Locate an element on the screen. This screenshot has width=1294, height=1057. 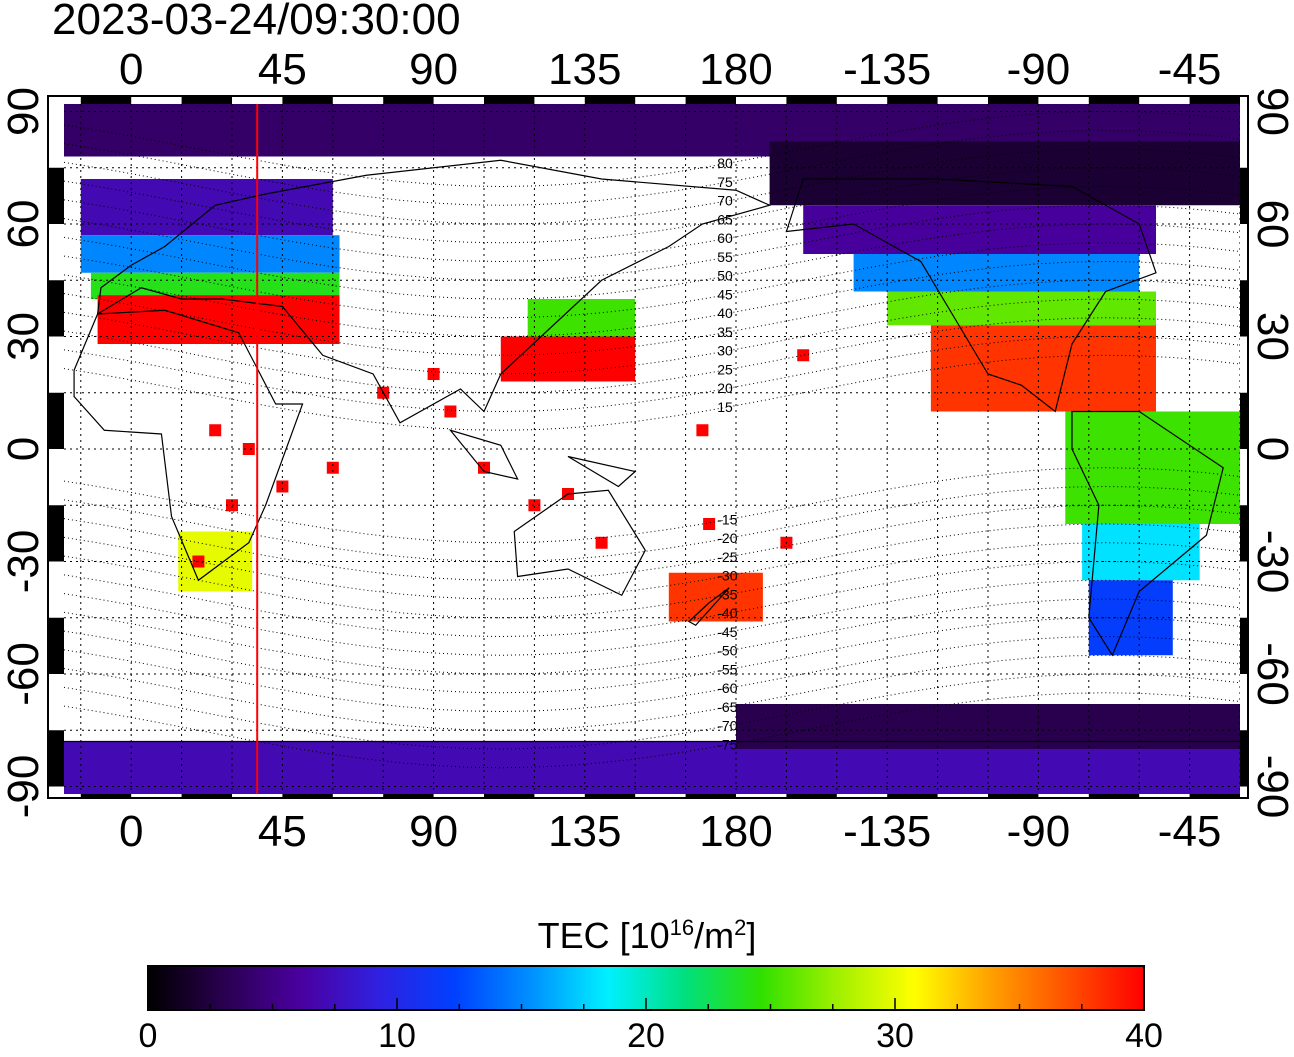
left-lat-tick-label: 60 is located at coordinates (24, 224).